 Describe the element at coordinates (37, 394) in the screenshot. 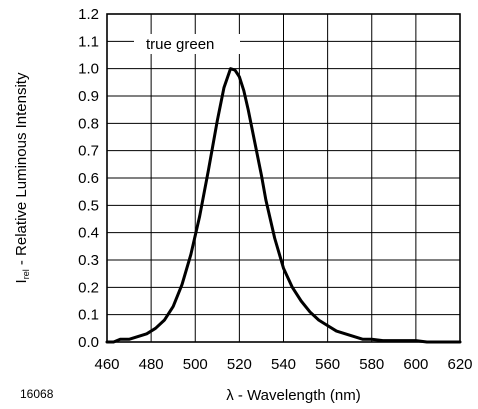

I see `figure-code: 16068` at that location.